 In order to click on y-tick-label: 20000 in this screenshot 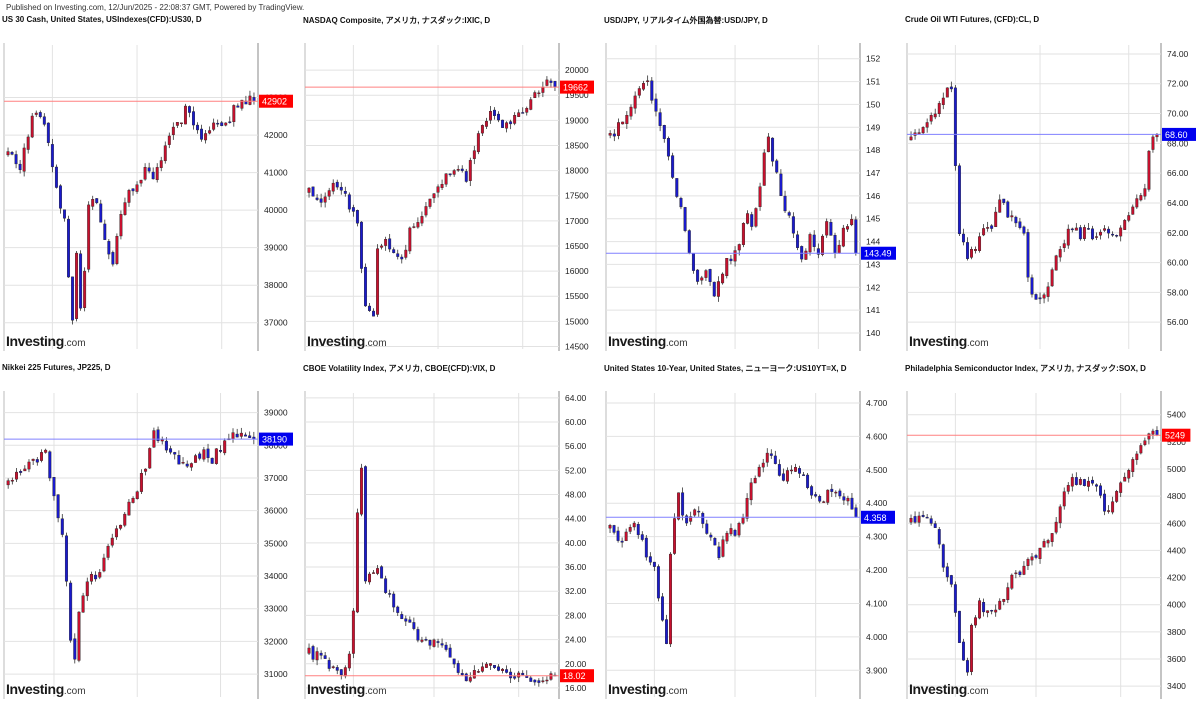, I will do `click(577, 70)`.